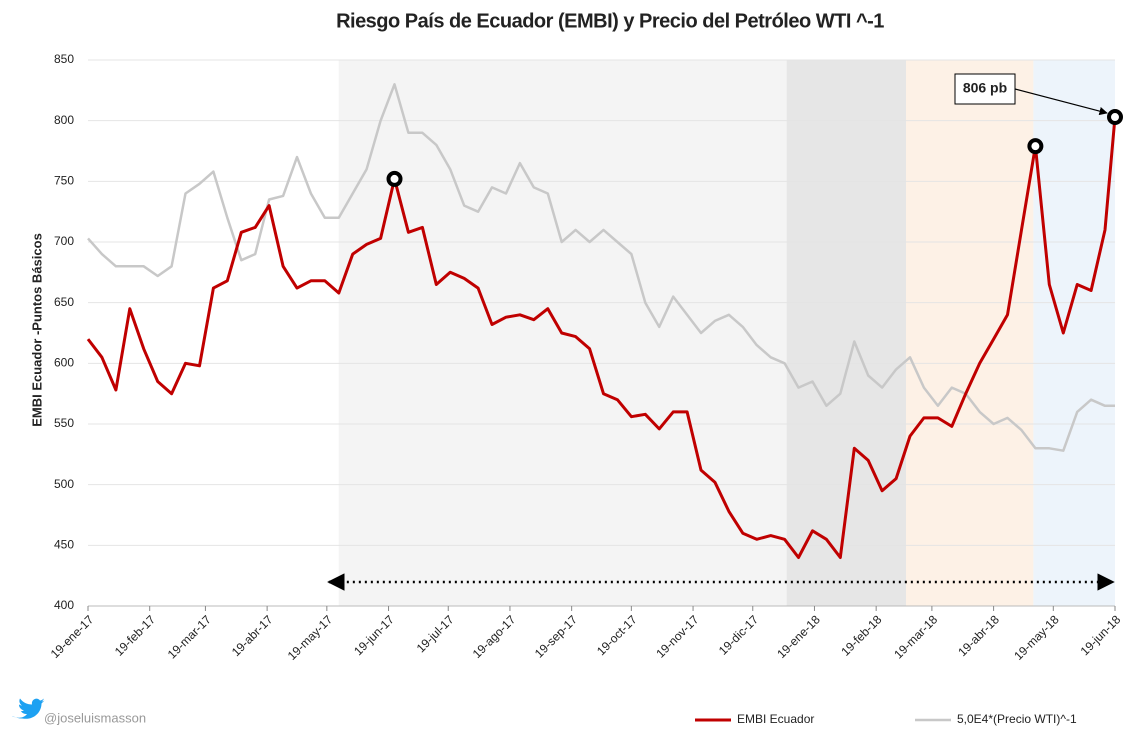 The image size is (1148, 744). I want to click on y-tick-label: 450, so click(64, 545).